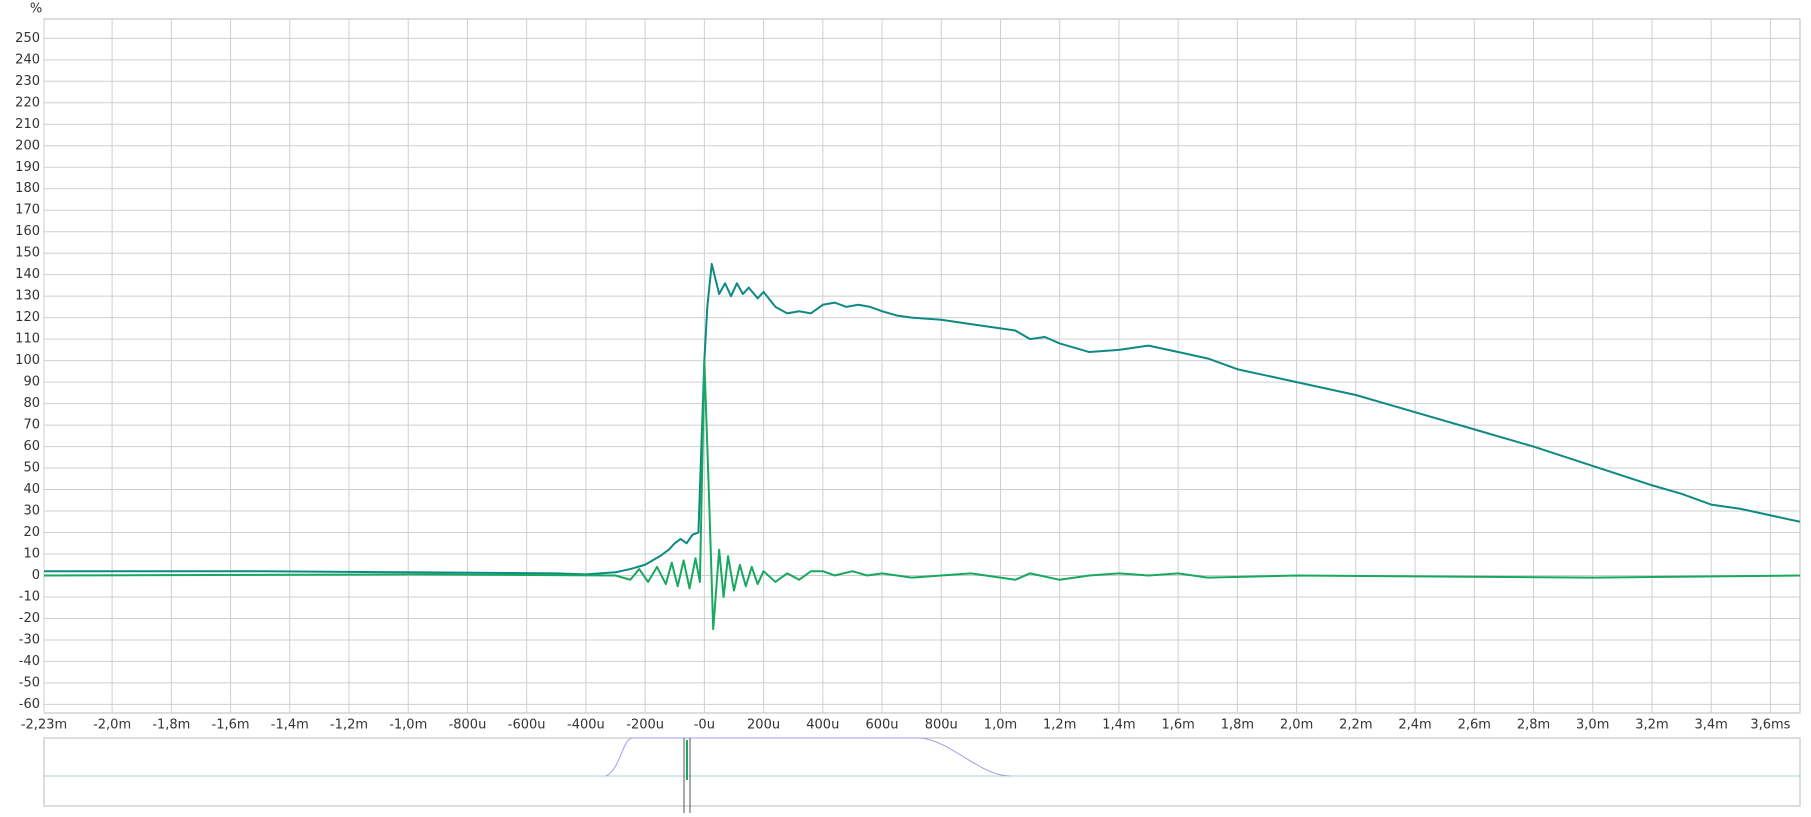  I want to click on y-tick-label: 80, so click(31, 403).